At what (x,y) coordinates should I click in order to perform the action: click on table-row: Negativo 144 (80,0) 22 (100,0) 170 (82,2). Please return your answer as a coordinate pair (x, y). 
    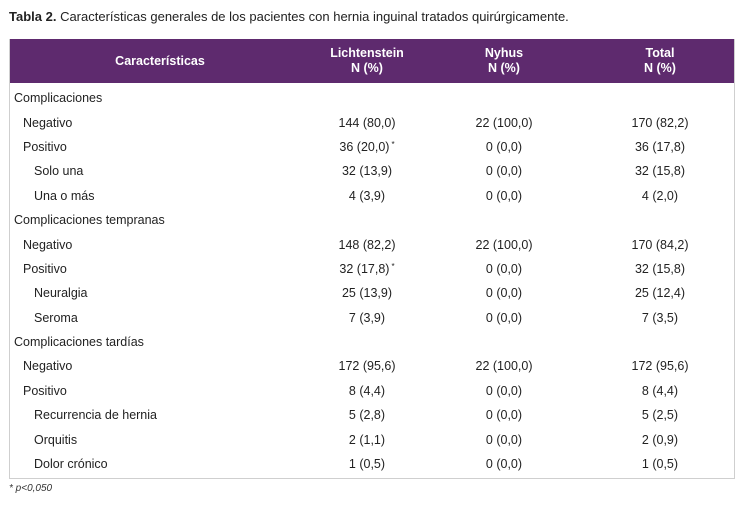
    Looking at the image, I should click on (372, 122).